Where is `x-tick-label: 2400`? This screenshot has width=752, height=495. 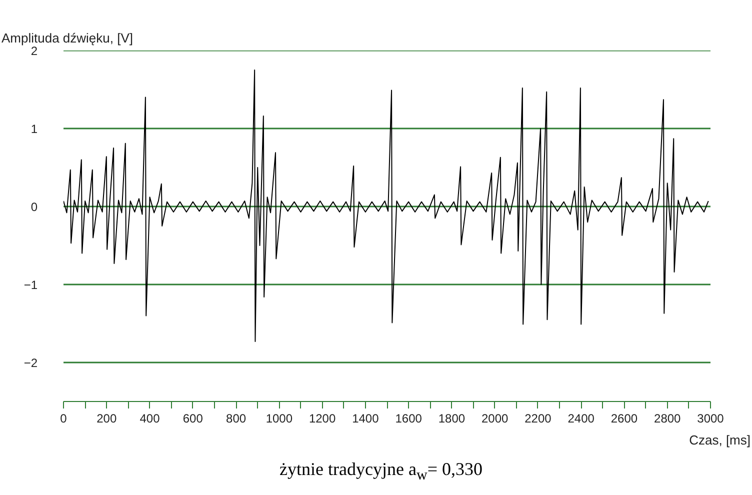 x-tick-label: 2400 is located at coordinates (581, 419).